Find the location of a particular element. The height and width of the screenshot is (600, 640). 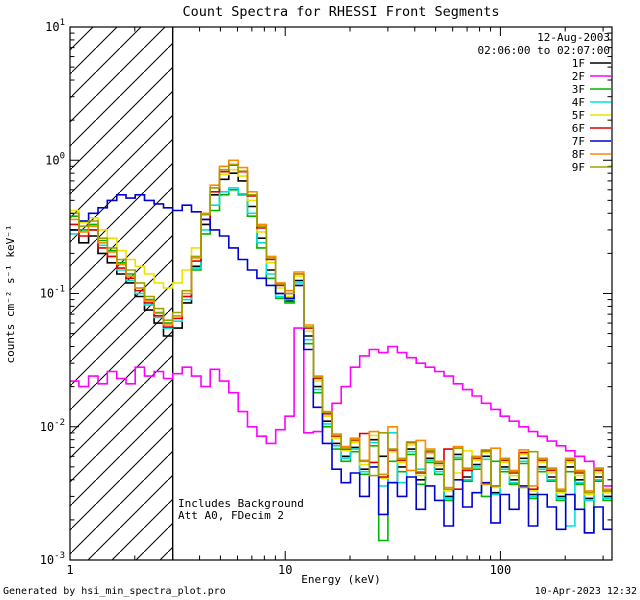

legend-label-2F: 2F is located at coordinates (578, 76).